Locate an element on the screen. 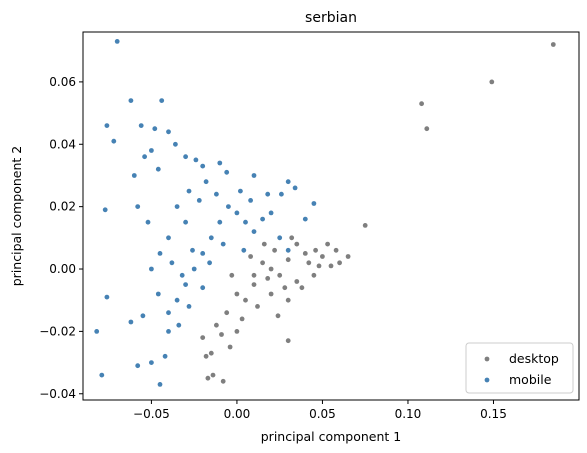 Image resolution: width=587 pixels, height=453 pixels. y-axis-label: principal component 2 is located at coordinates (16, 216).